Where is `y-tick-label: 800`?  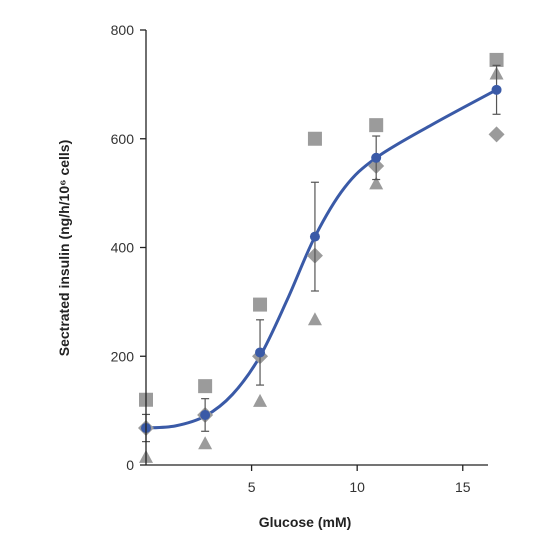 y-tick-label: 800 is located at coordinates (123, 30).